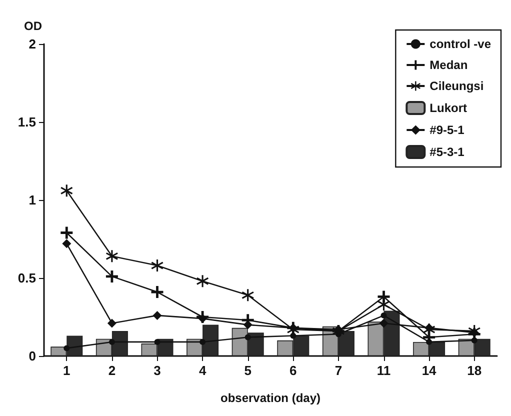 The width and height of the screenshot is (511, 416). I want to click on x-tick-label: 5, so click(248, 370).